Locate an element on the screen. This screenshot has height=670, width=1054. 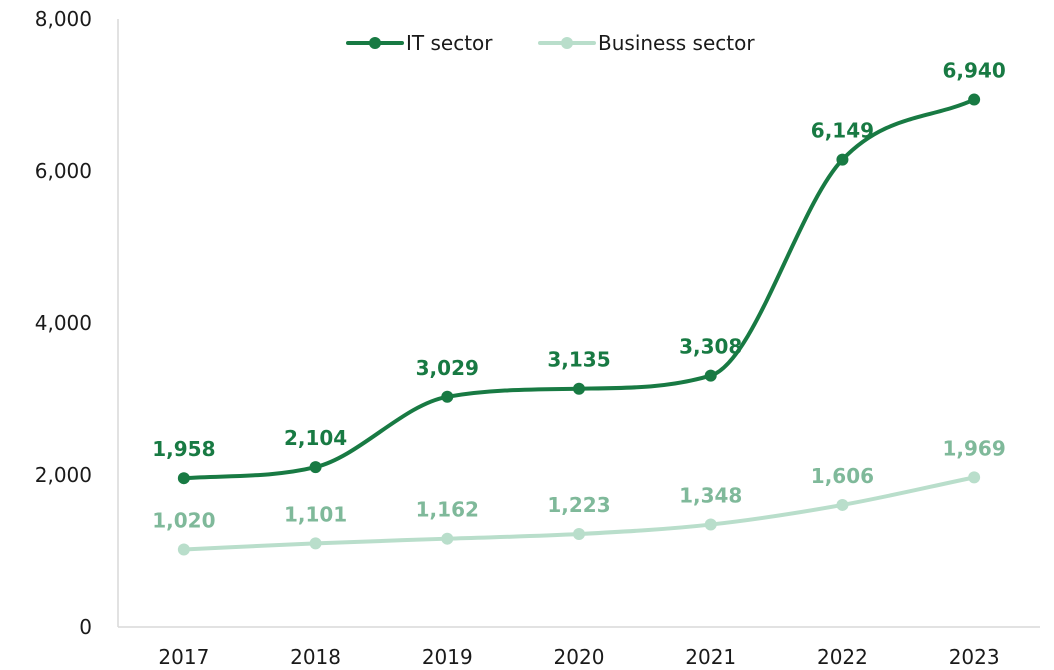
x-tick-label: 2019 is located at coordinates (447, 657).